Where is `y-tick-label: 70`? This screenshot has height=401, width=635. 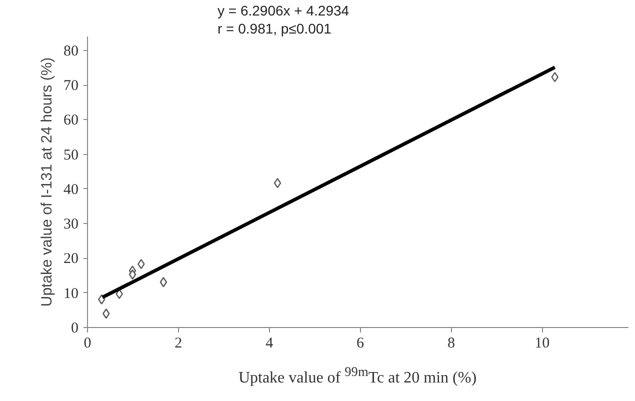 y-tick-label: 70 is located at coordinates (71, 86).